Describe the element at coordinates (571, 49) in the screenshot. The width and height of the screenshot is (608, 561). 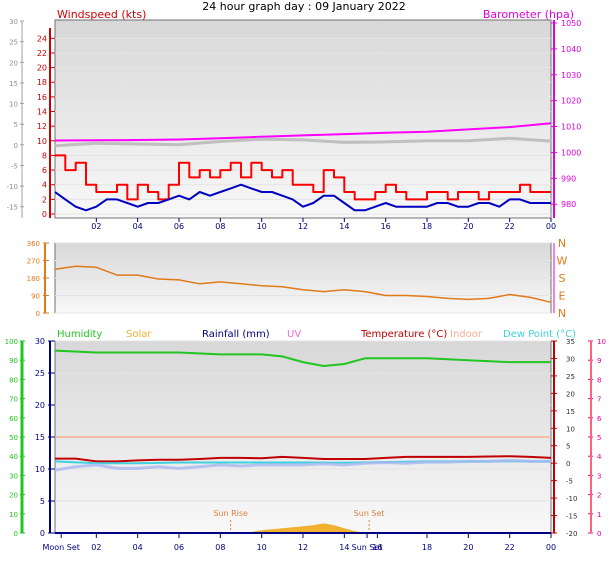
I see `barometer-tick-label: 1040` at that location.